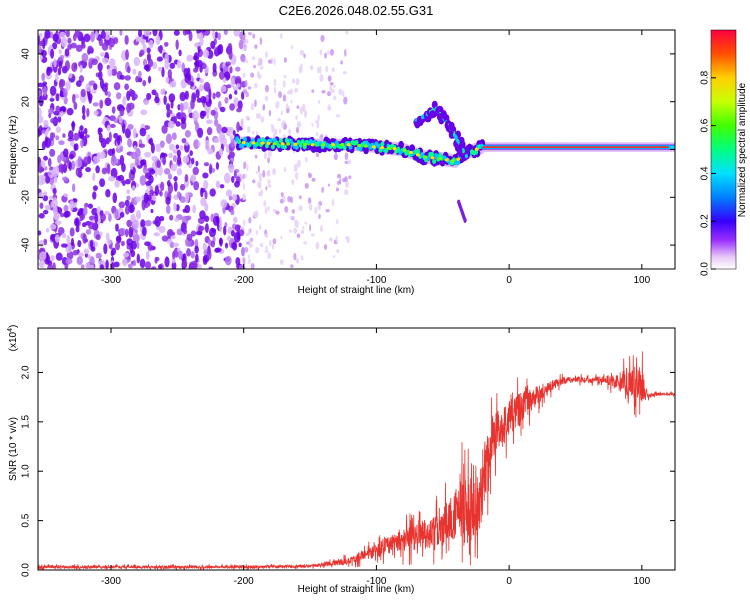 The width and height of the screenshot is (750, 600). I want to click on x-tick-label: -300, so click(111, 581).